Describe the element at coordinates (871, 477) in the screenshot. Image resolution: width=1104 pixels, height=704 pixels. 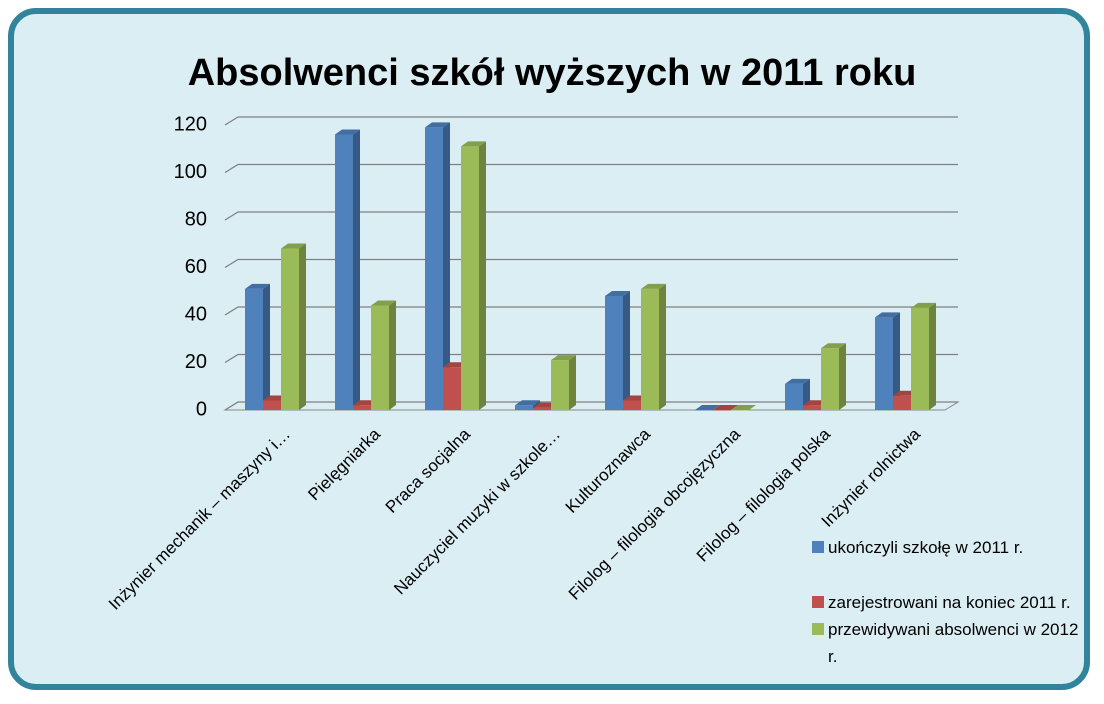
I see `x-tick-label: Inżynier rolnictwa` at that location.